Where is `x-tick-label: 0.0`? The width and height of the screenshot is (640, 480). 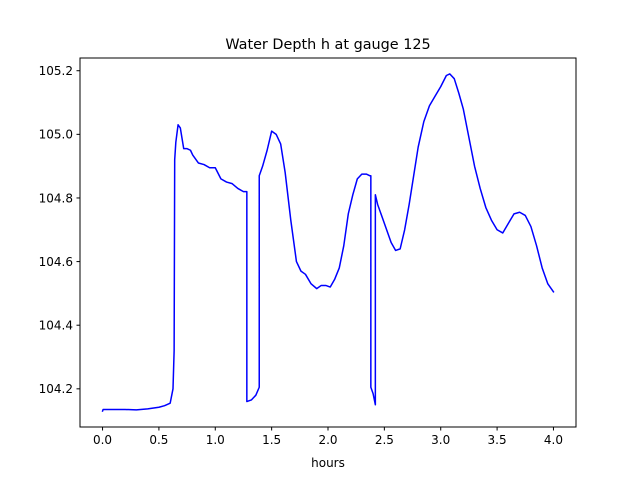 x-tick-label: 0.0 is located at coordinates (102, 440).